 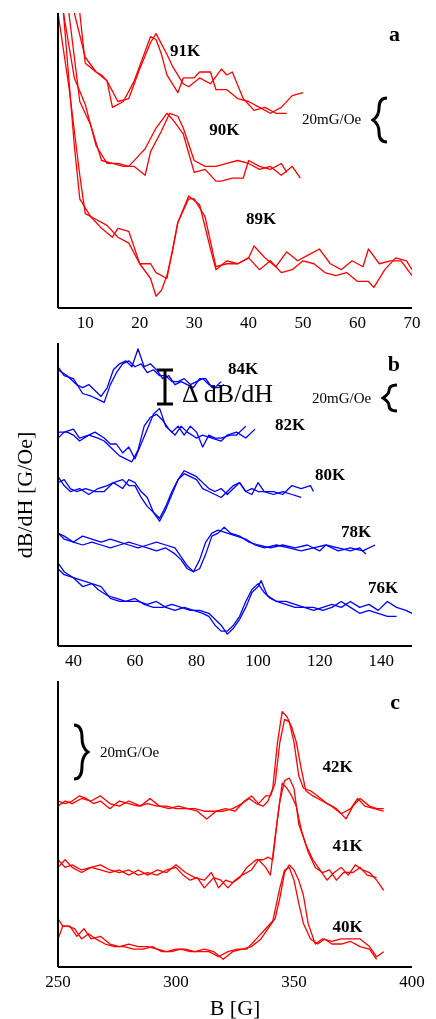 What do you see at coordinates (412, 982) in the screenshot?
I see `x-tick-label: 400` at bounding box center [412, 982].